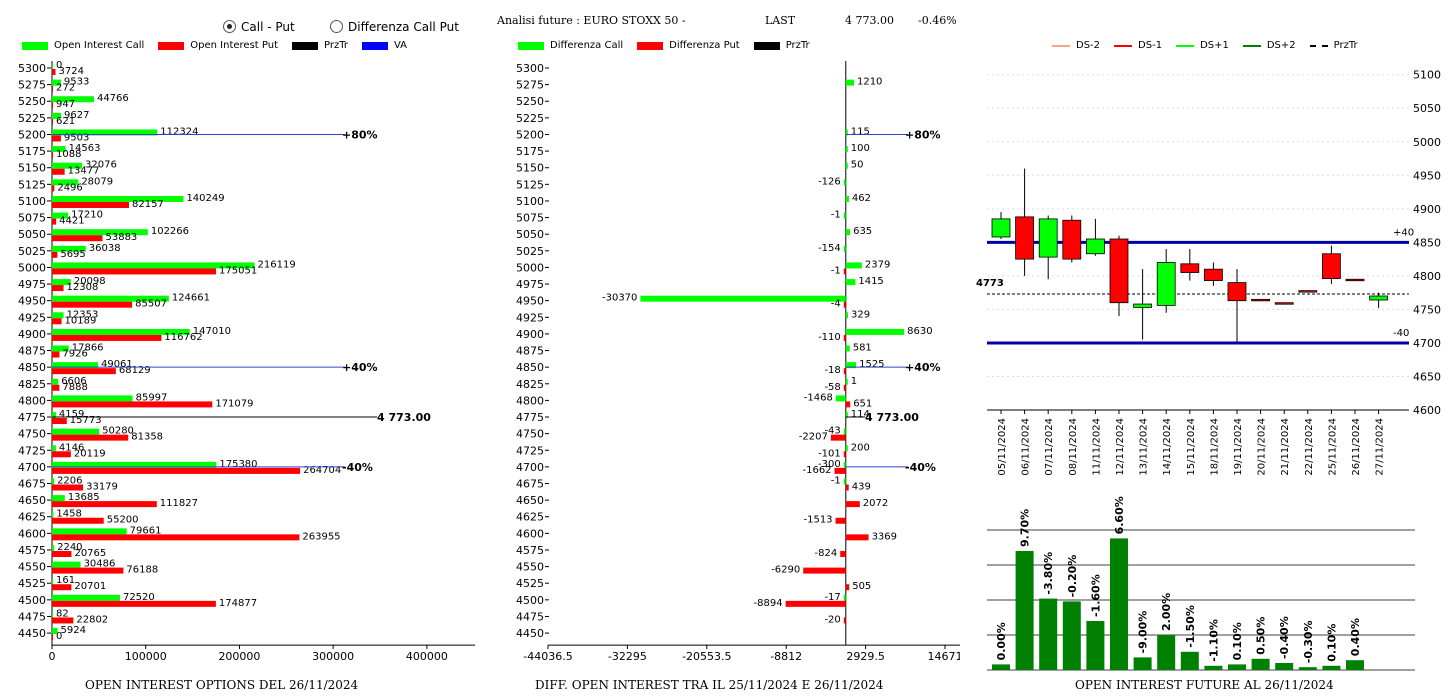 This screenshot has width=1449, height=697. Describe the element at coordinates (336, 45) in the screenshot. I see `legend-label: PrzTr` at that location.